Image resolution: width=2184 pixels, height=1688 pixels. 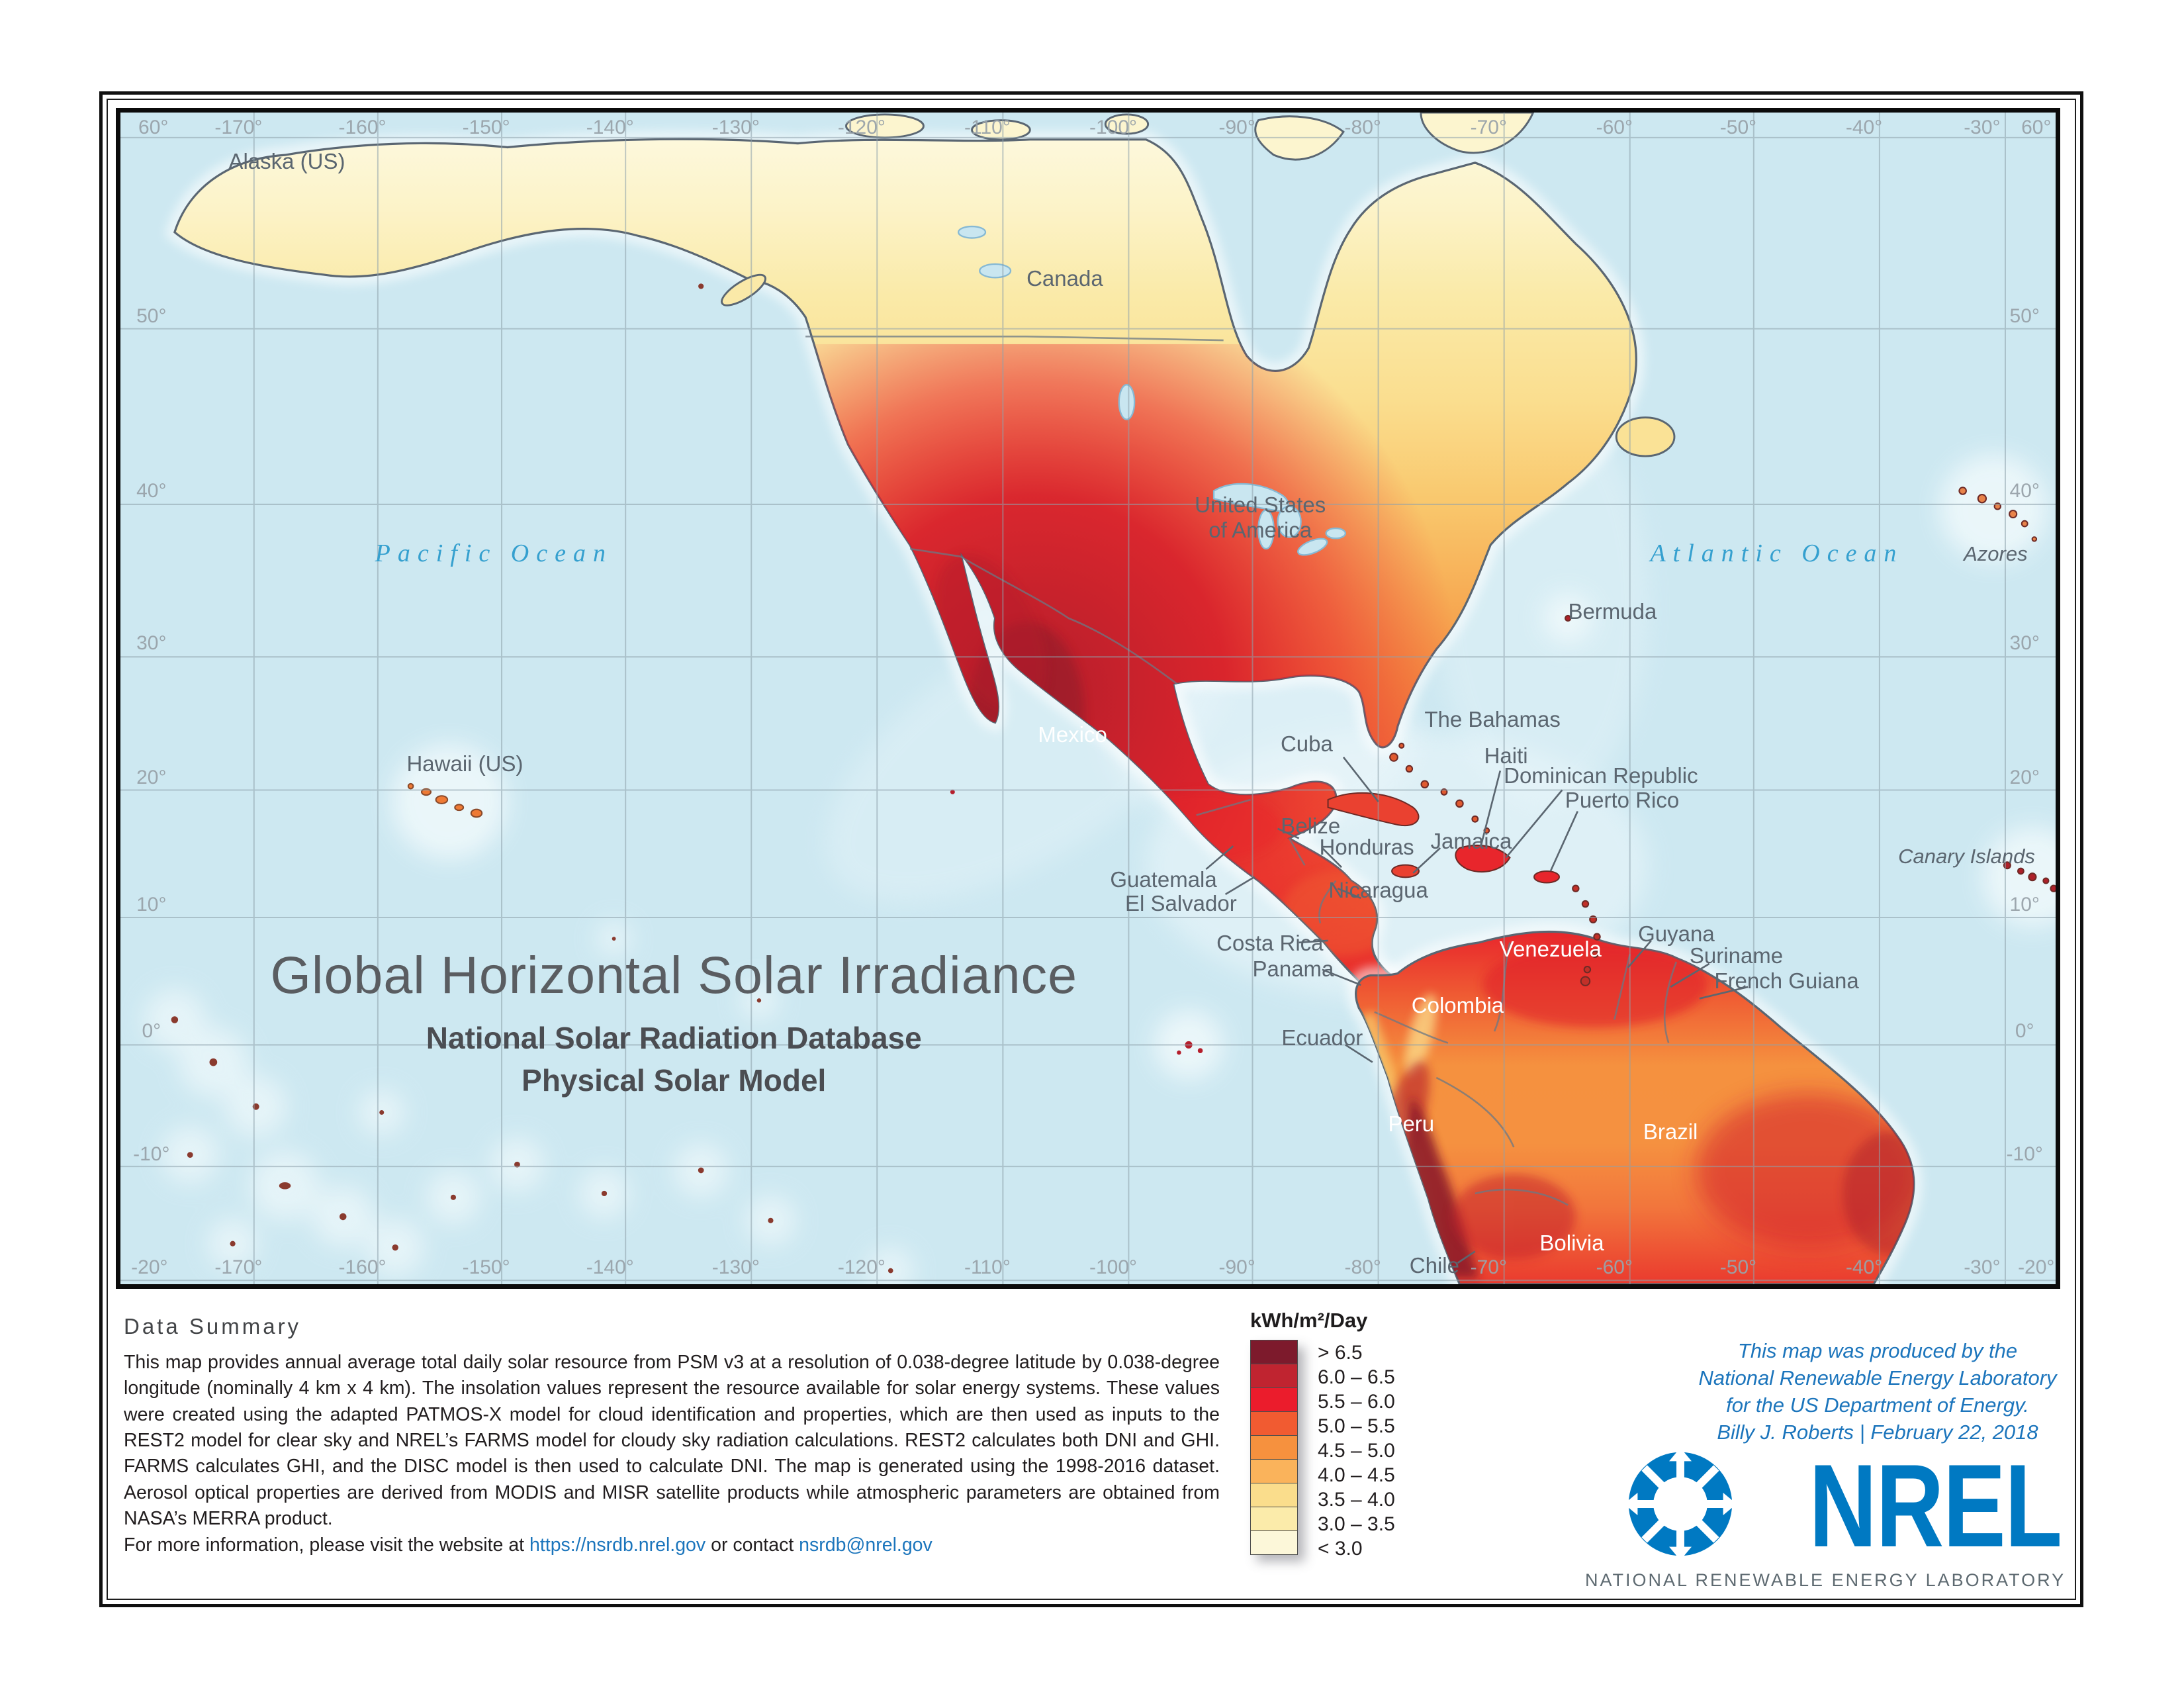 I want to click on credit-line: Billy J. Roberts | February 22, 2018, so click(x=1877, y=1432).